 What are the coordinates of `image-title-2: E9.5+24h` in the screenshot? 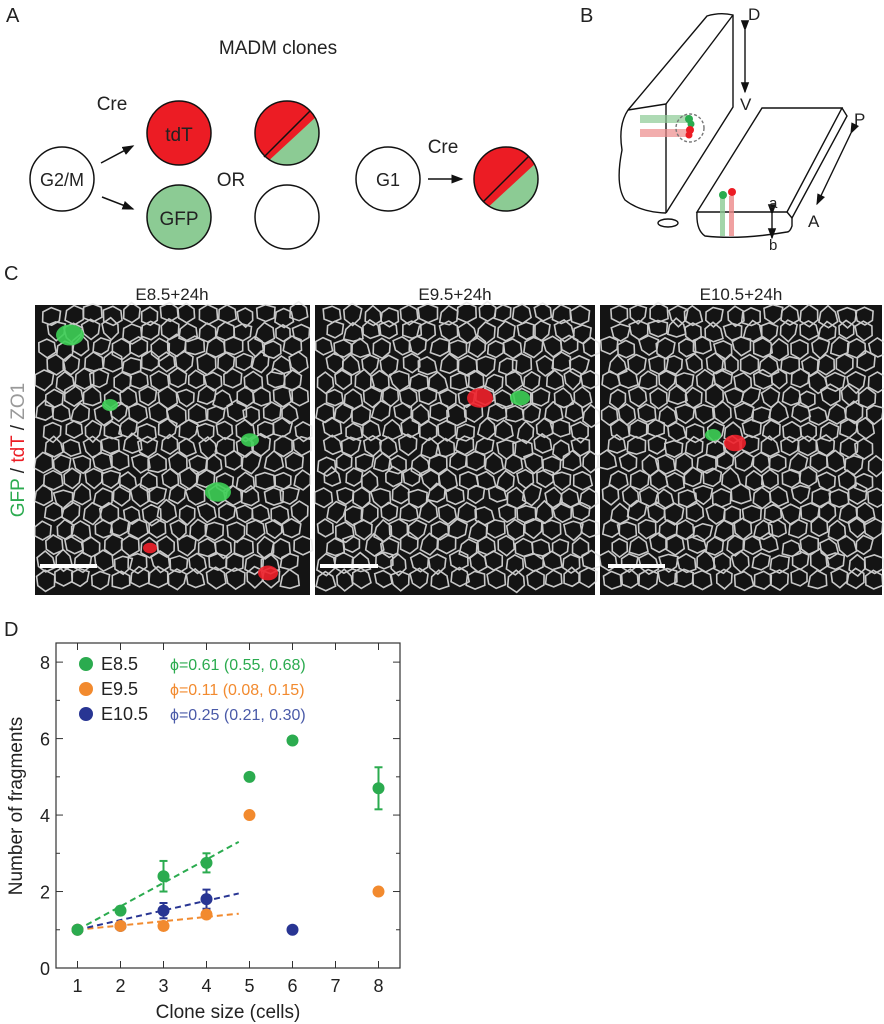 It's located at (454, 294).